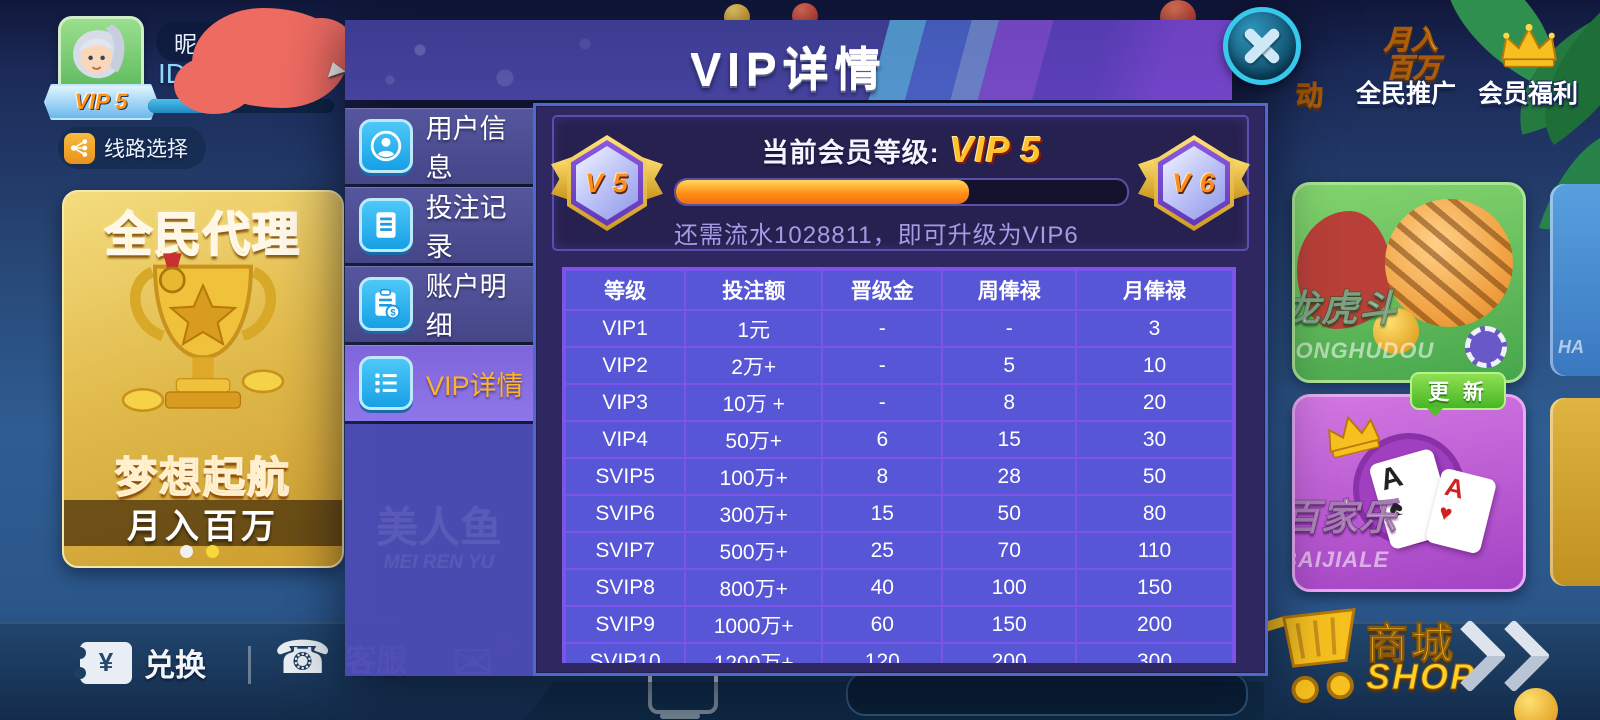 Image resolution: width=1600 pixels, height=720 pixels. What do you see at coordinates (754, 365) in the screenshot?
I see `table-cell: 2万+` at bounding box center [754, 365].